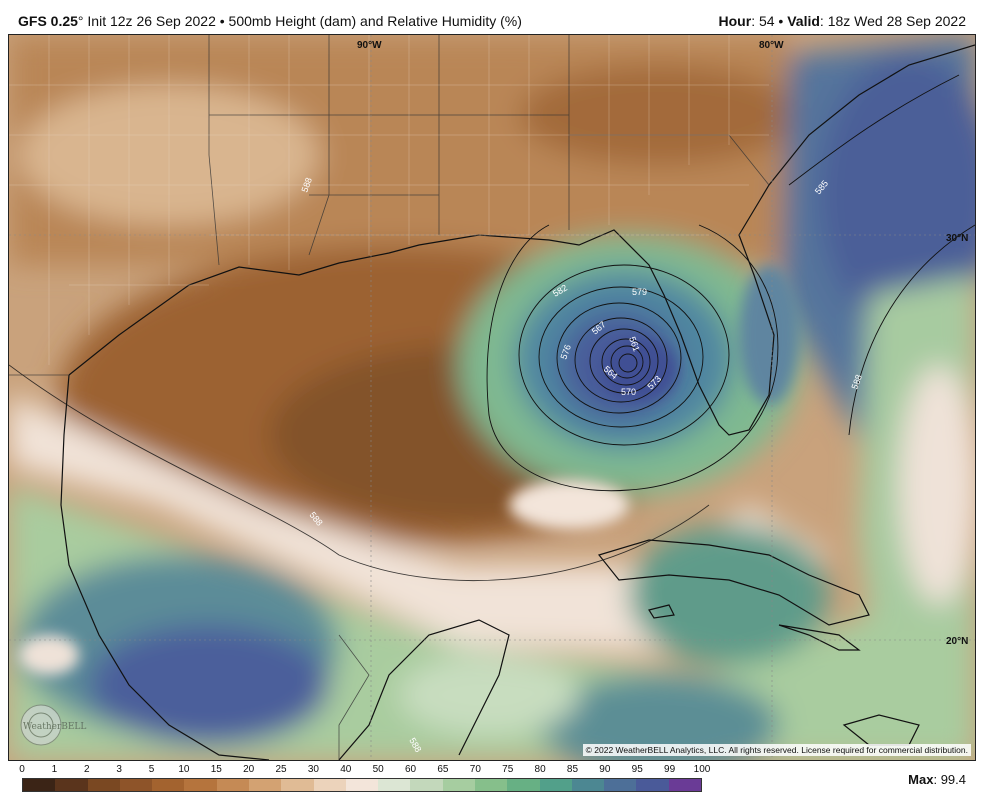 This screenshot has height=808, width=984. I want to click on weatherbell-logo: WeatherBELL, so click(53, 725).